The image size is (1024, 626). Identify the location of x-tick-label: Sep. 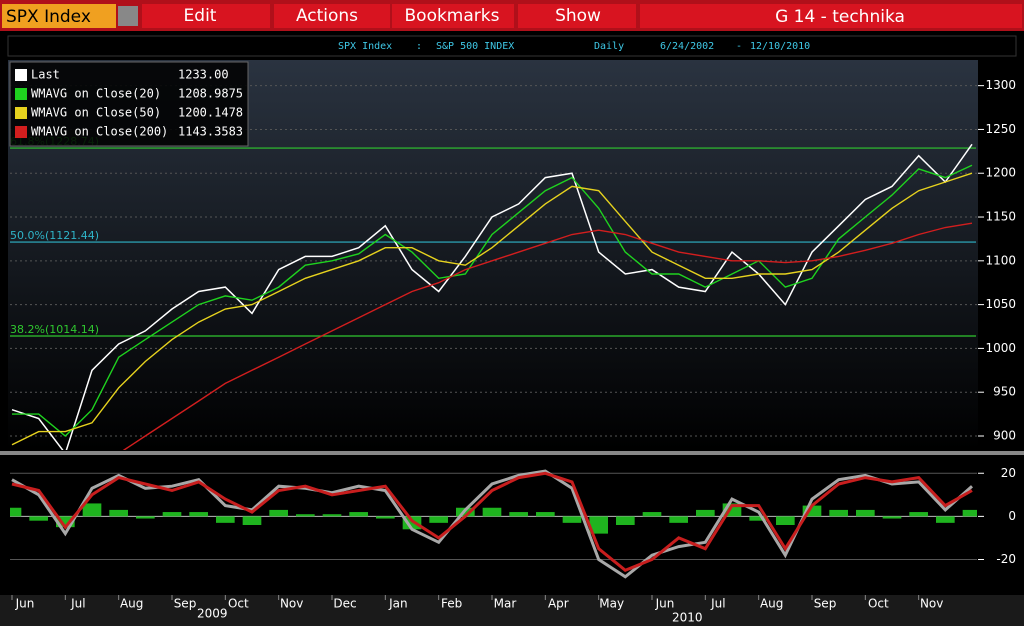
(825, 604).